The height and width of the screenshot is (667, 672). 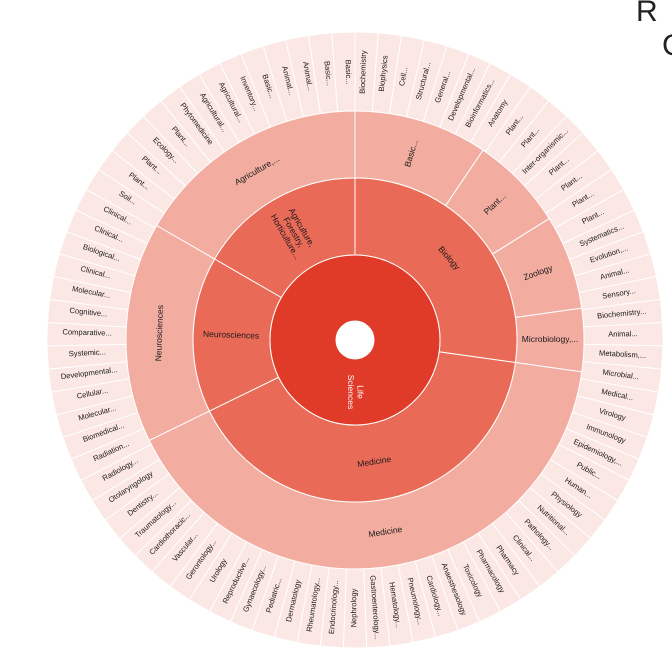 What do you see at coordinates (231, 335) in the screenshot?
I see `level2-label-neurosciences: Neurosciences` at bounding box center [231, 335].